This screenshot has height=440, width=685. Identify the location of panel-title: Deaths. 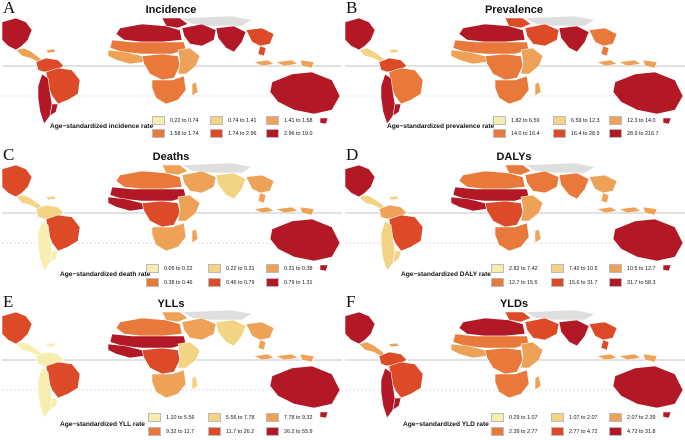
(171, 157).